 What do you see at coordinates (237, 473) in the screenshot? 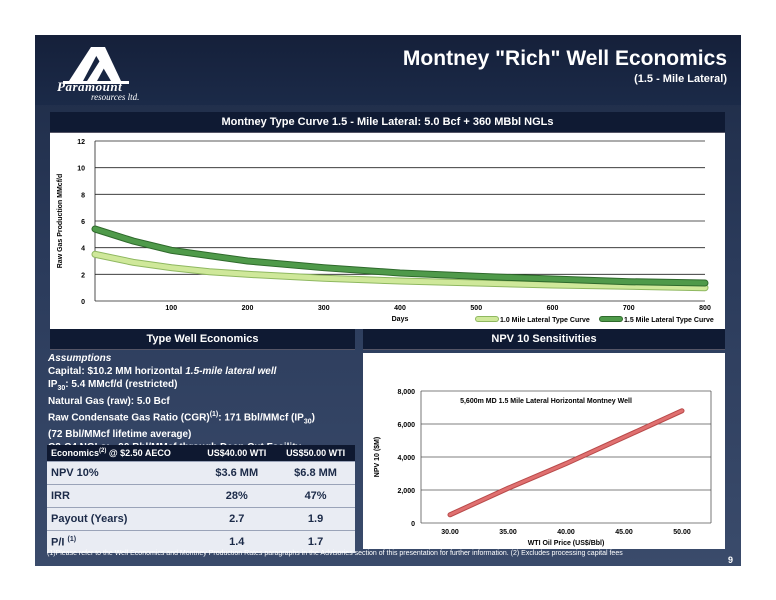
I see `row-value-wti40: $3.6 MM` at bounding box center [237, 473].